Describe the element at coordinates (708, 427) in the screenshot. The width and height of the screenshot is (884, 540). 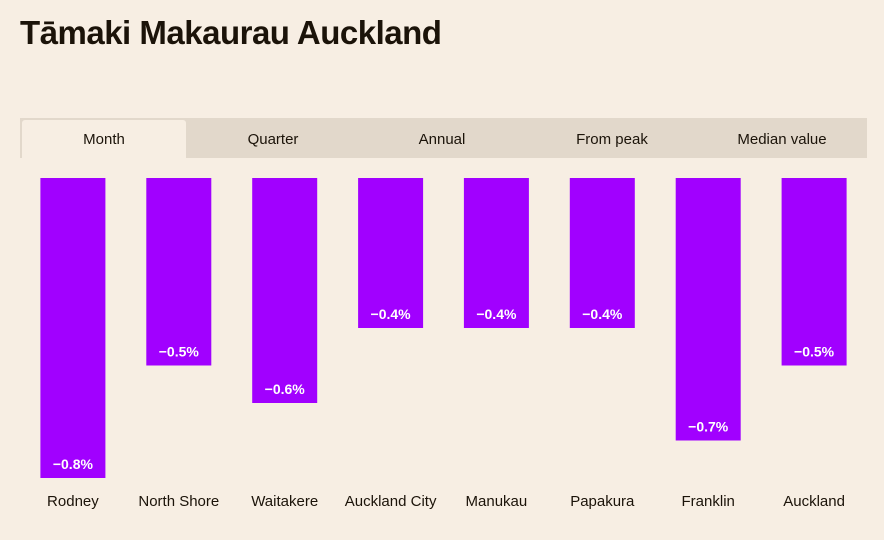
I see `bar-value-label-franklin: −0.7%` at that location.